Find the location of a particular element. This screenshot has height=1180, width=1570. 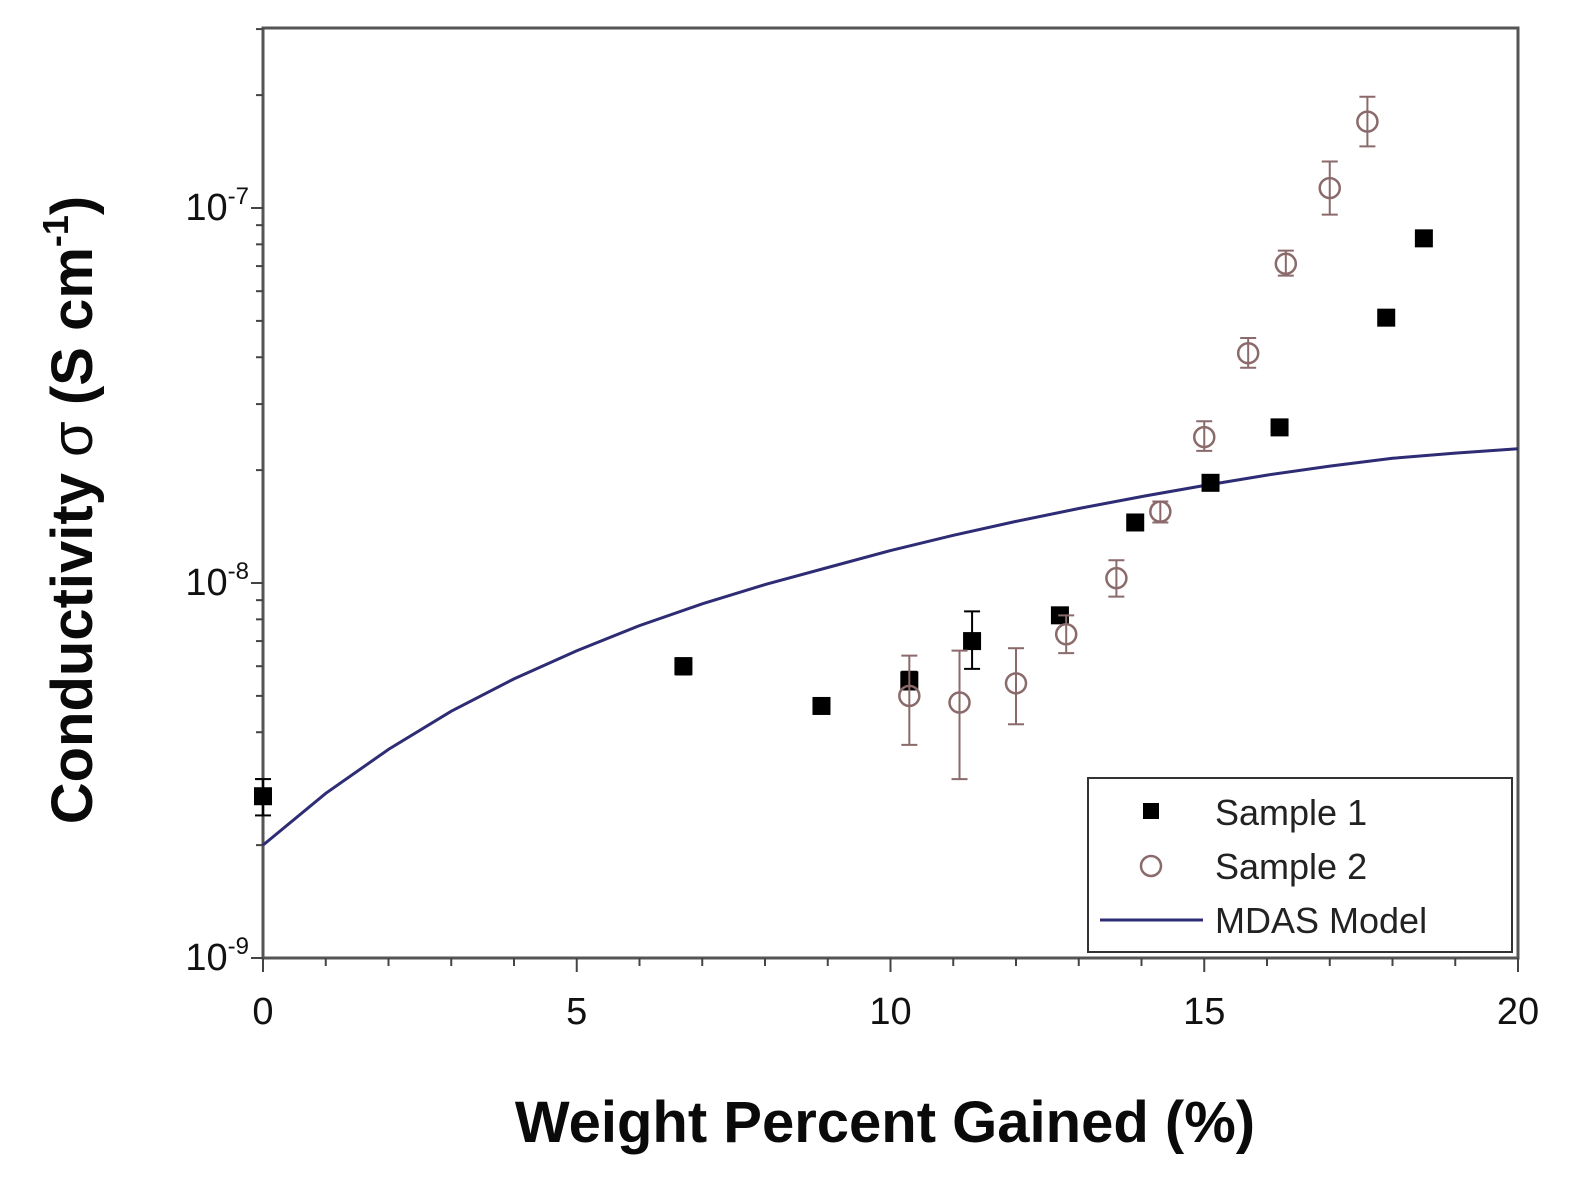

x-tick-label: 15 is located at coordinates (1204, 1012).